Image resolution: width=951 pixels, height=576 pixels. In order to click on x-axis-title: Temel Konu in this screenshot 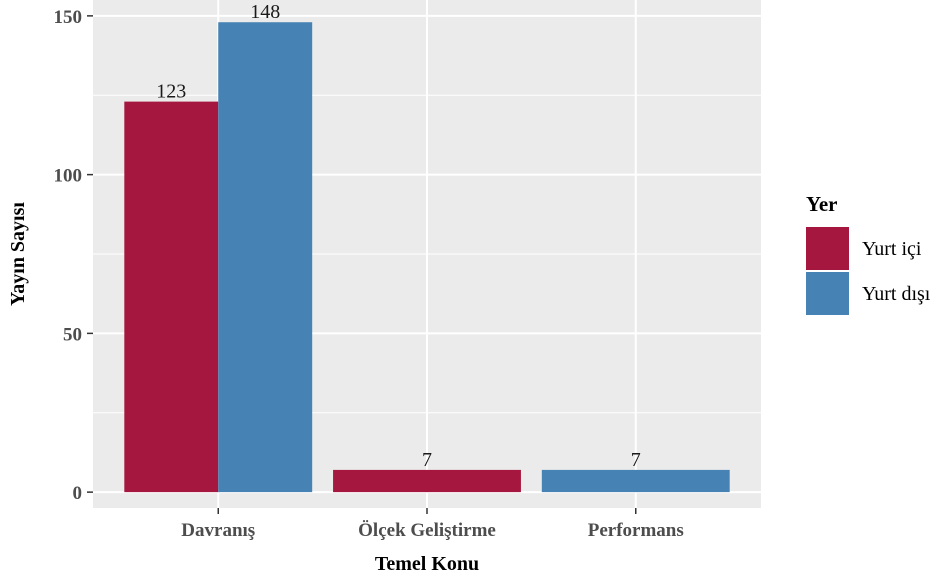, I will do `click(427, 564)`.